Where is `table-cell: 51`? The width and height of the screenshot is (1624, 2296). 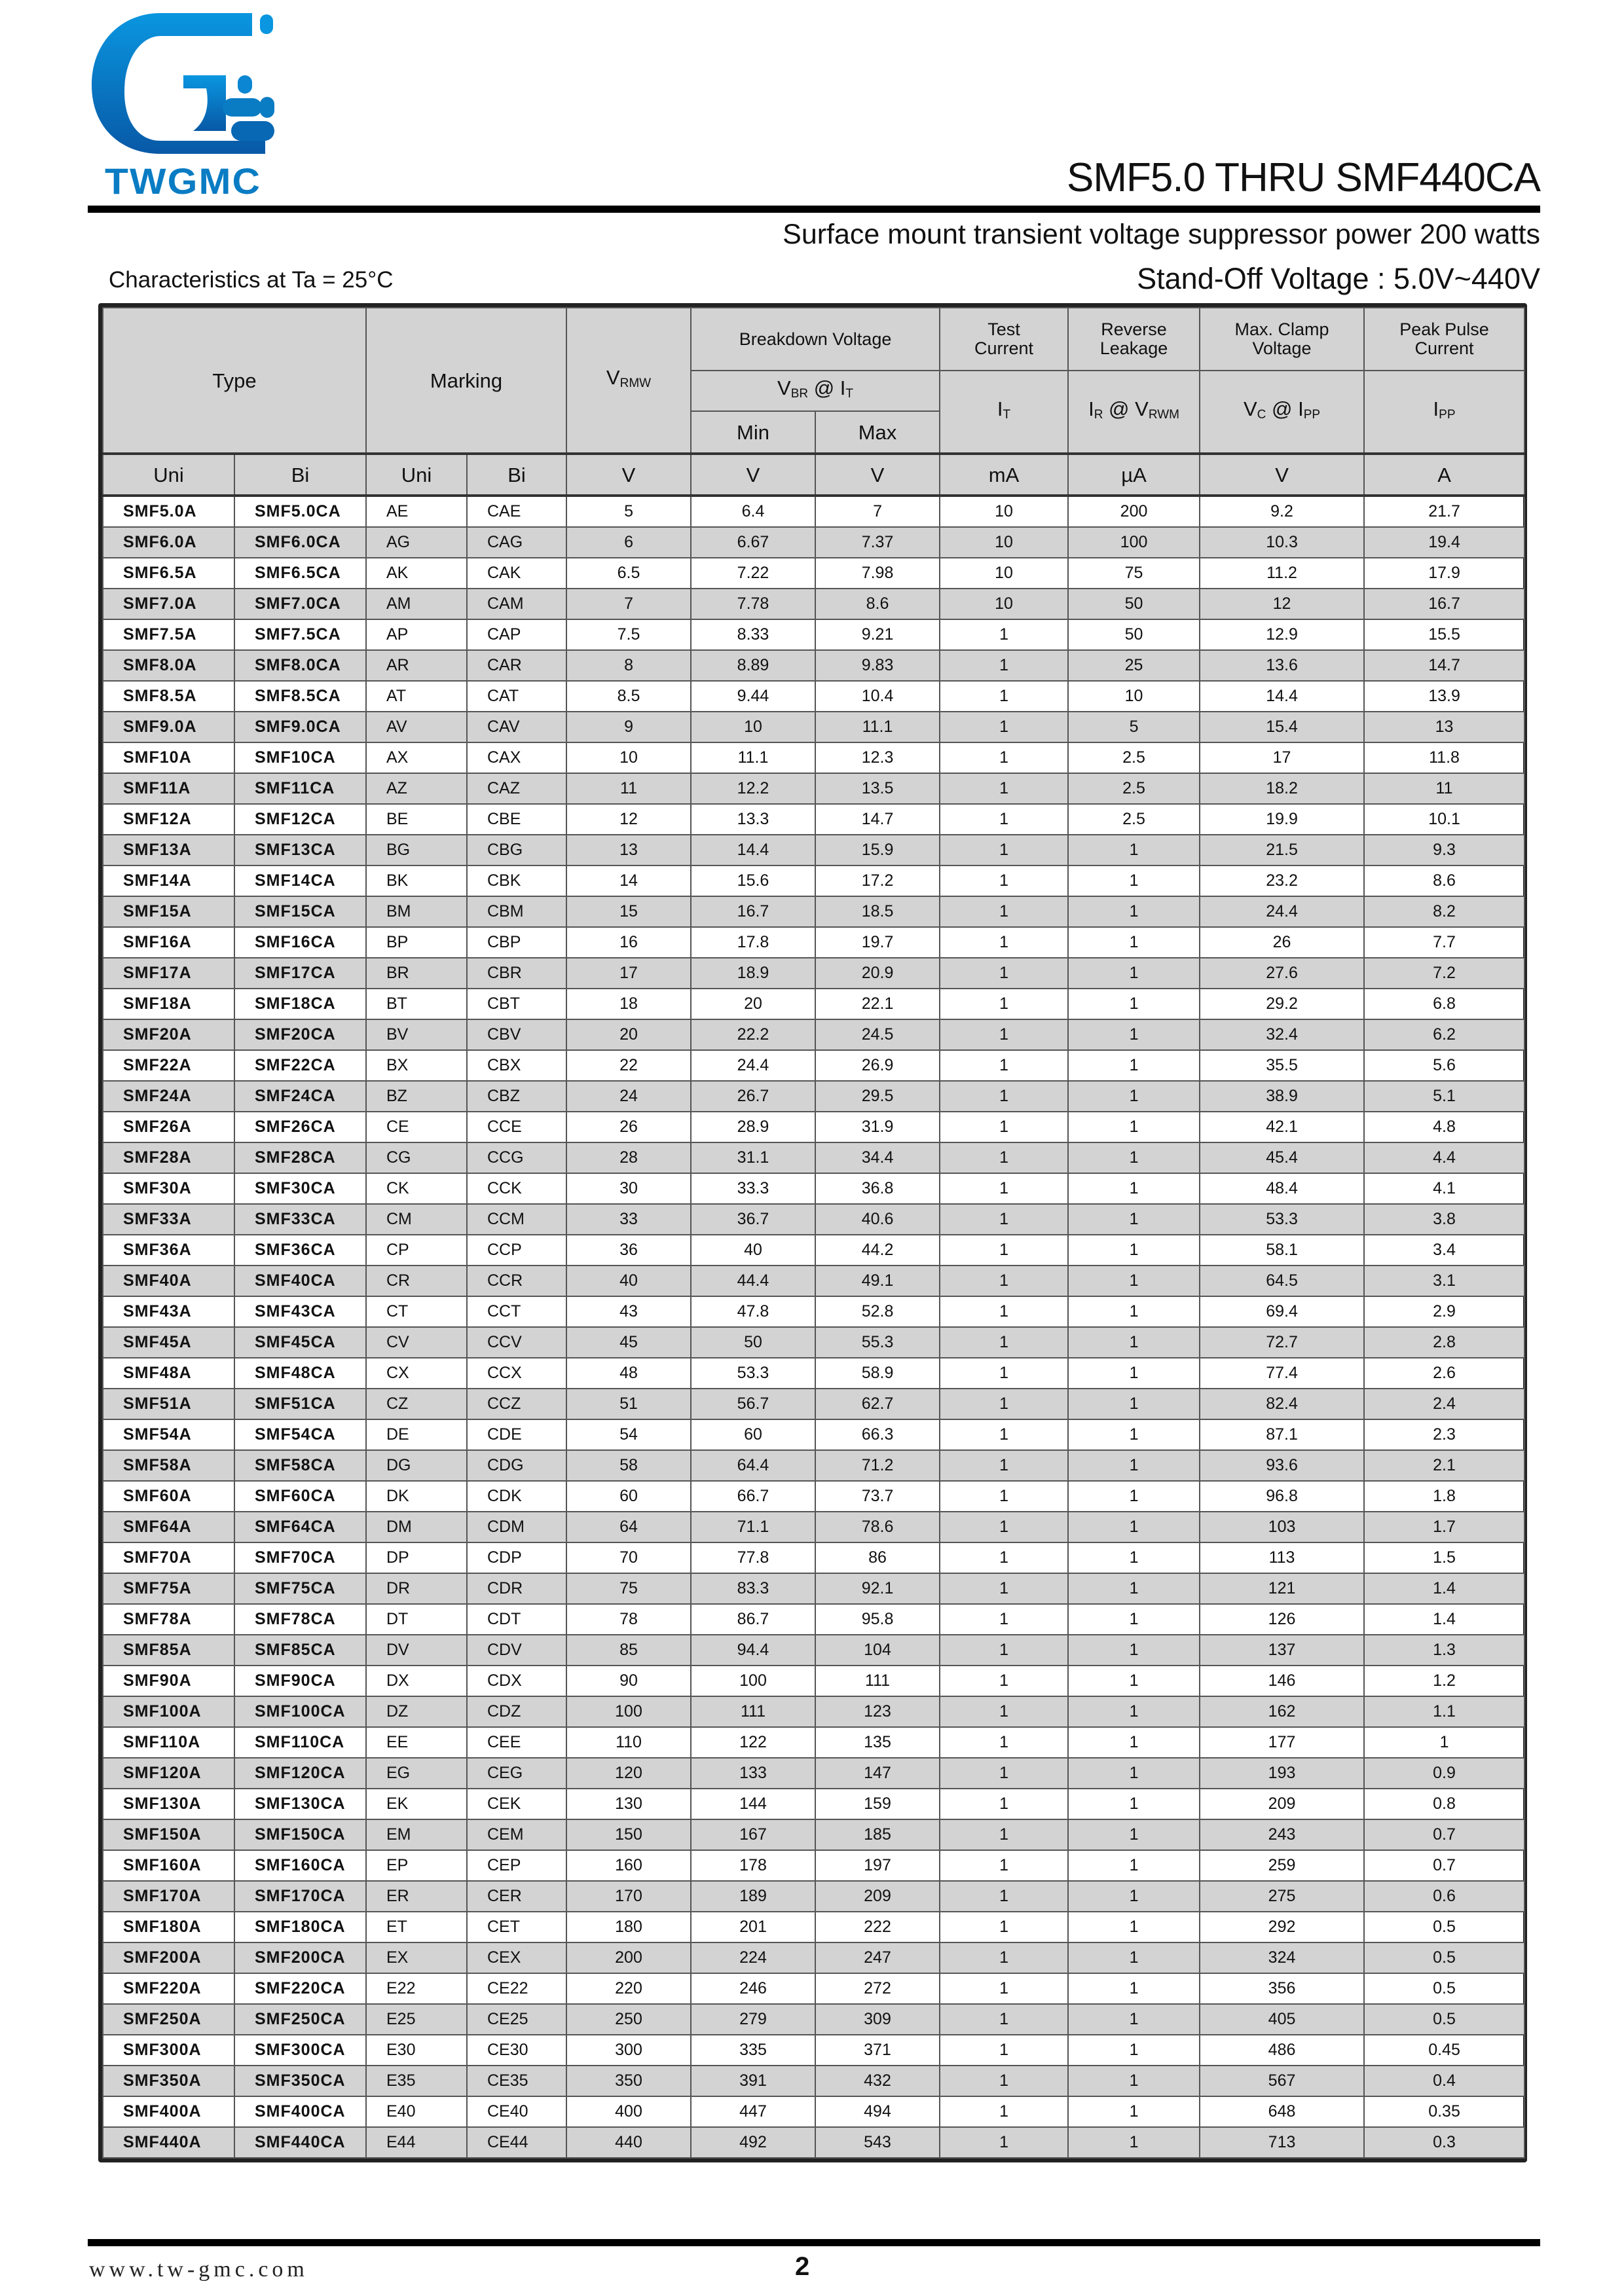 table-cell: 51 is located at coordinates (629, 1404).